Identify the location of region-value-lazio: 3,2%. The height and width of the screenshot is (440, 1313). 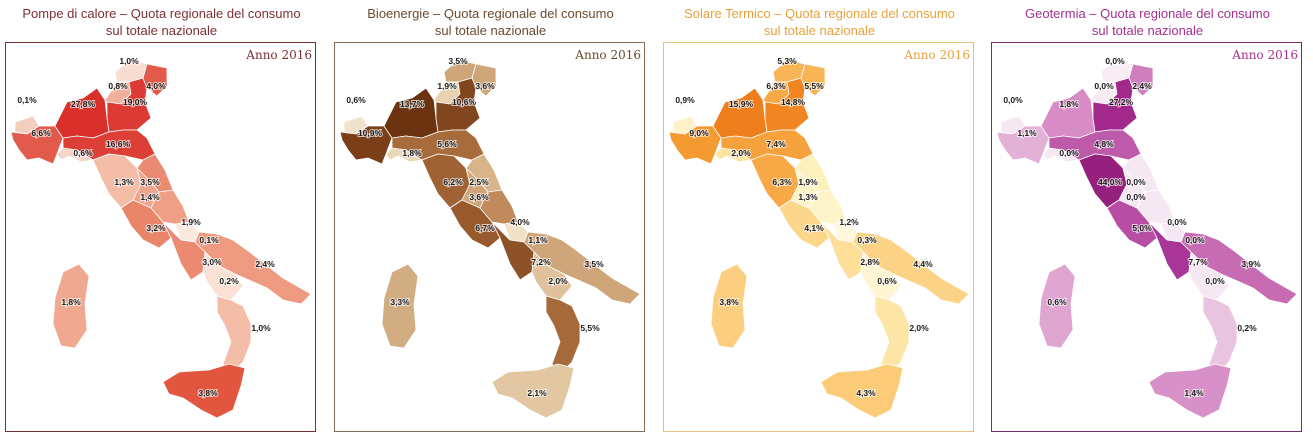
(156, 228).